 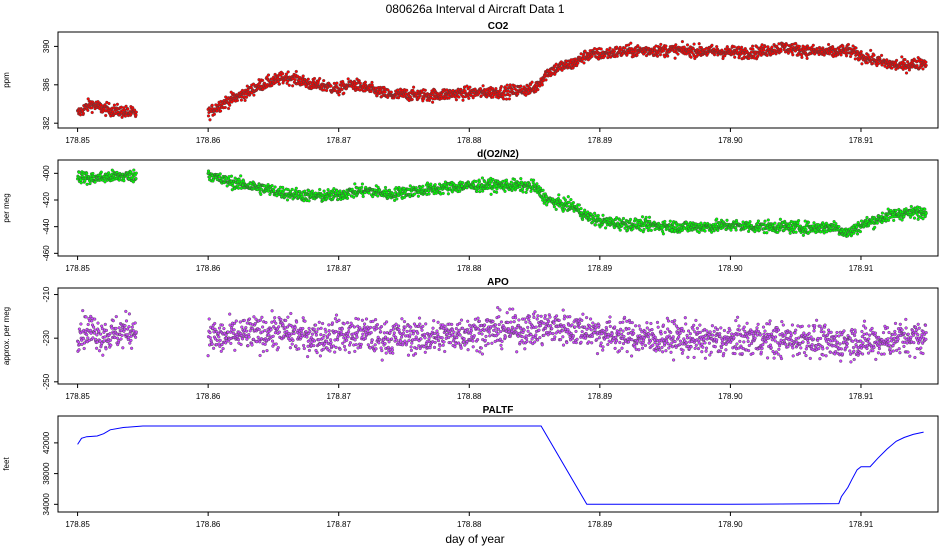 I want to click on x-tick-label: 178.86, so click(x=208, y=140).